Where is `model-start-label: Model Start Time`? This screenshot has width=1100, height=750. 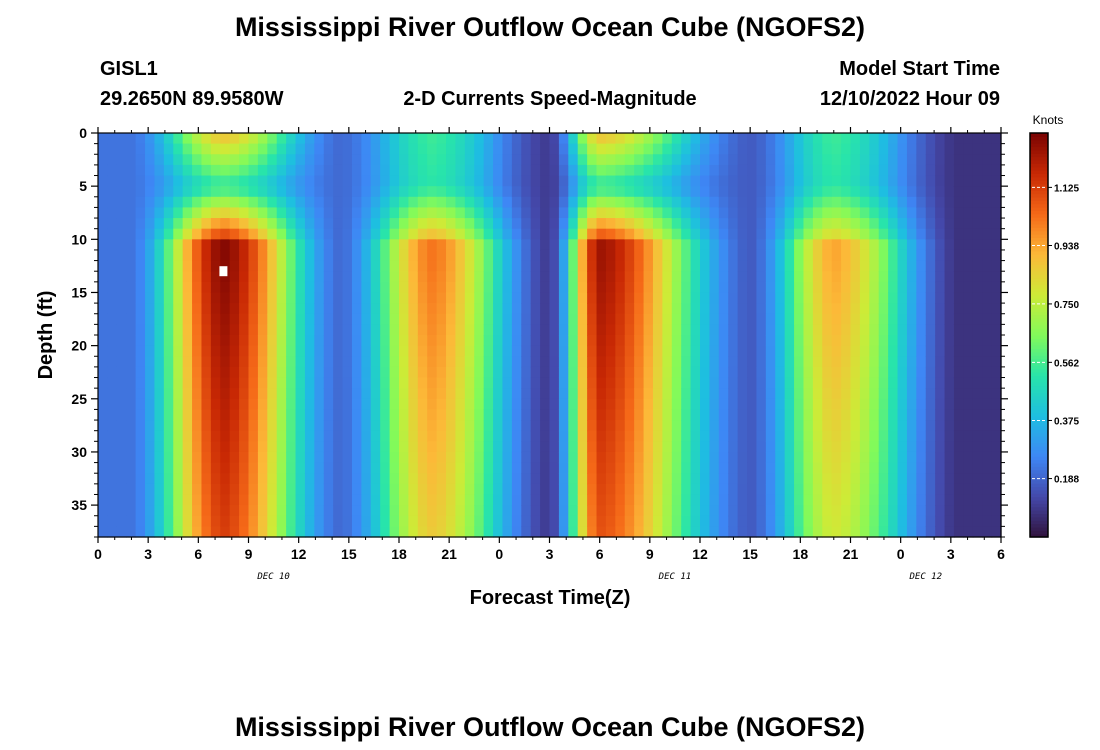
model-start-label: Model Start Time is located at coordinates (919, 69).